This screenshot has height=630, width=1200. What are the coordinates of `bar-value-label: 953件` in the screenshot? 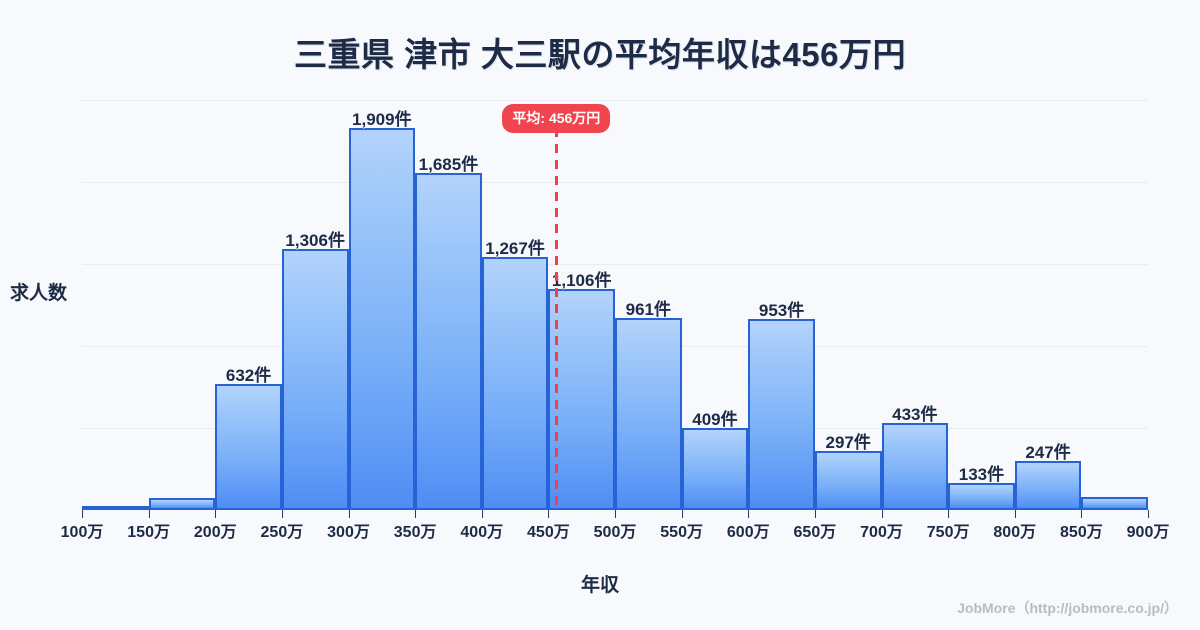 It's located at (781, 311).